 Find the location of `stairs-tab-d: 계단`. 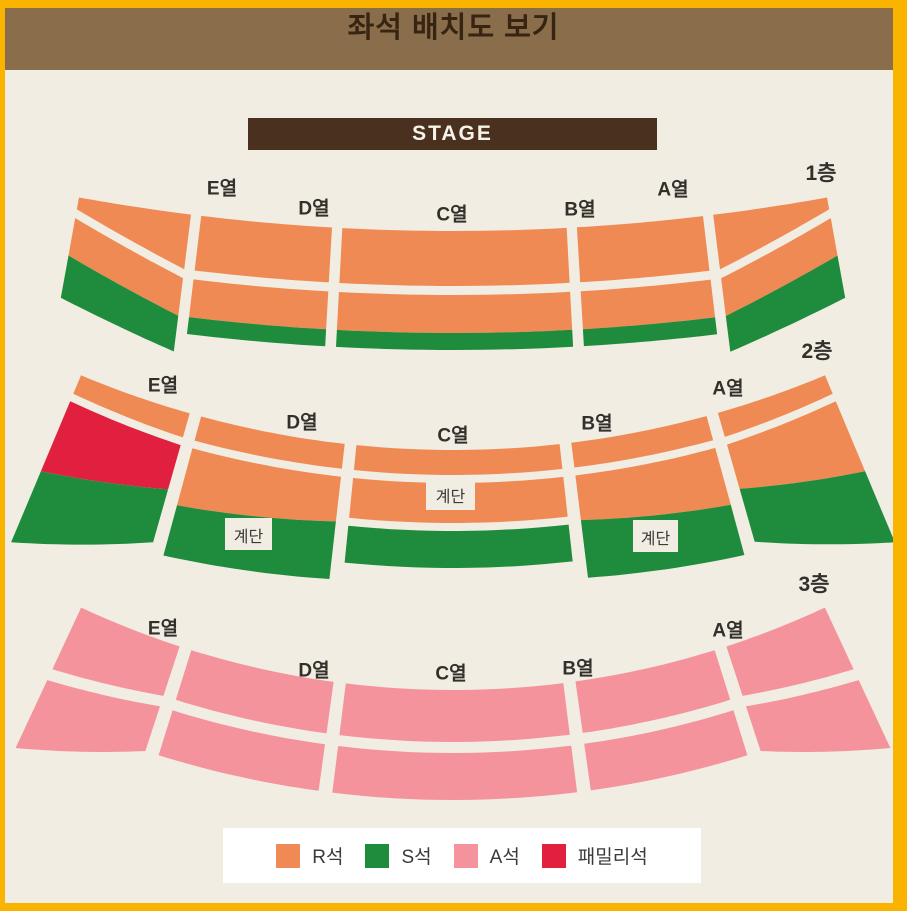

stairs-tab-d: 계단 is located at coordinates (248, 534).